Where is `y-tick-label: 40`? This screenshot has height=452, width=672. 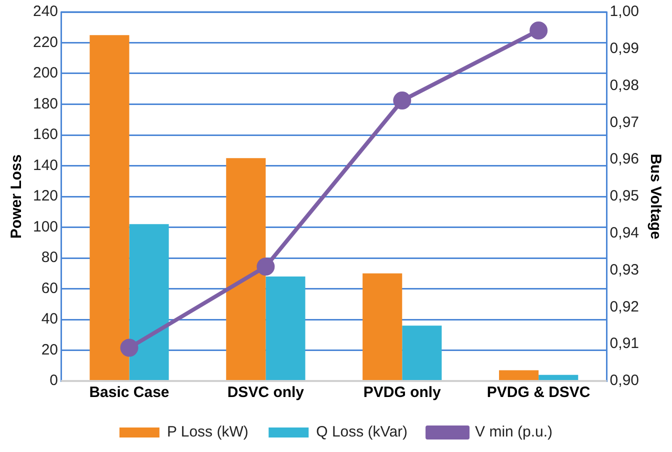
y-tick-label: 40 is located at coordinates (49, 319).